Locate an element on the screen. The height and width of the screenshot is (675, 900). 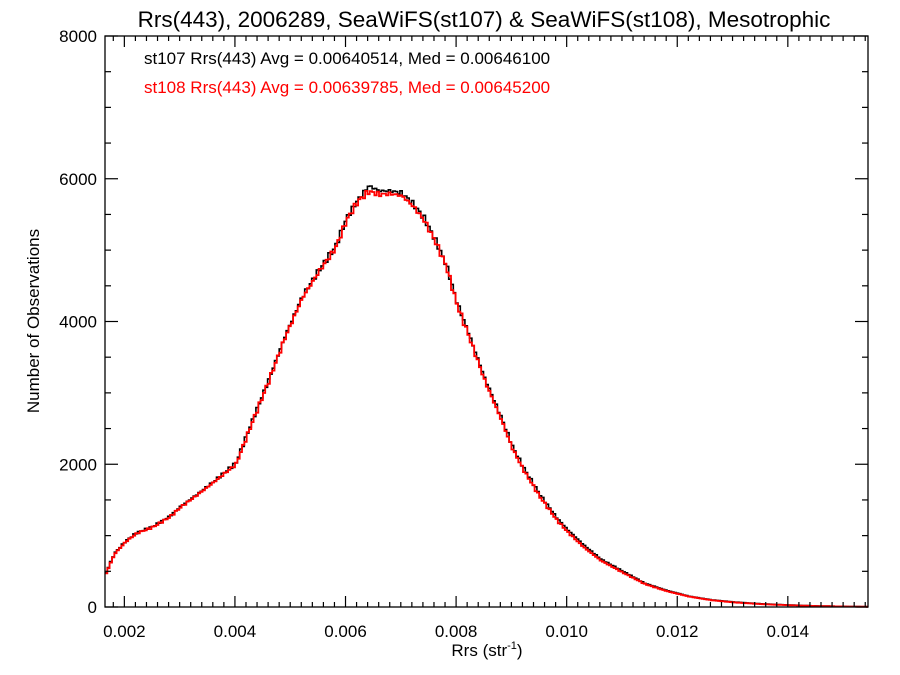
y-tick-label: 8000 is located at coordinates (78, 36).